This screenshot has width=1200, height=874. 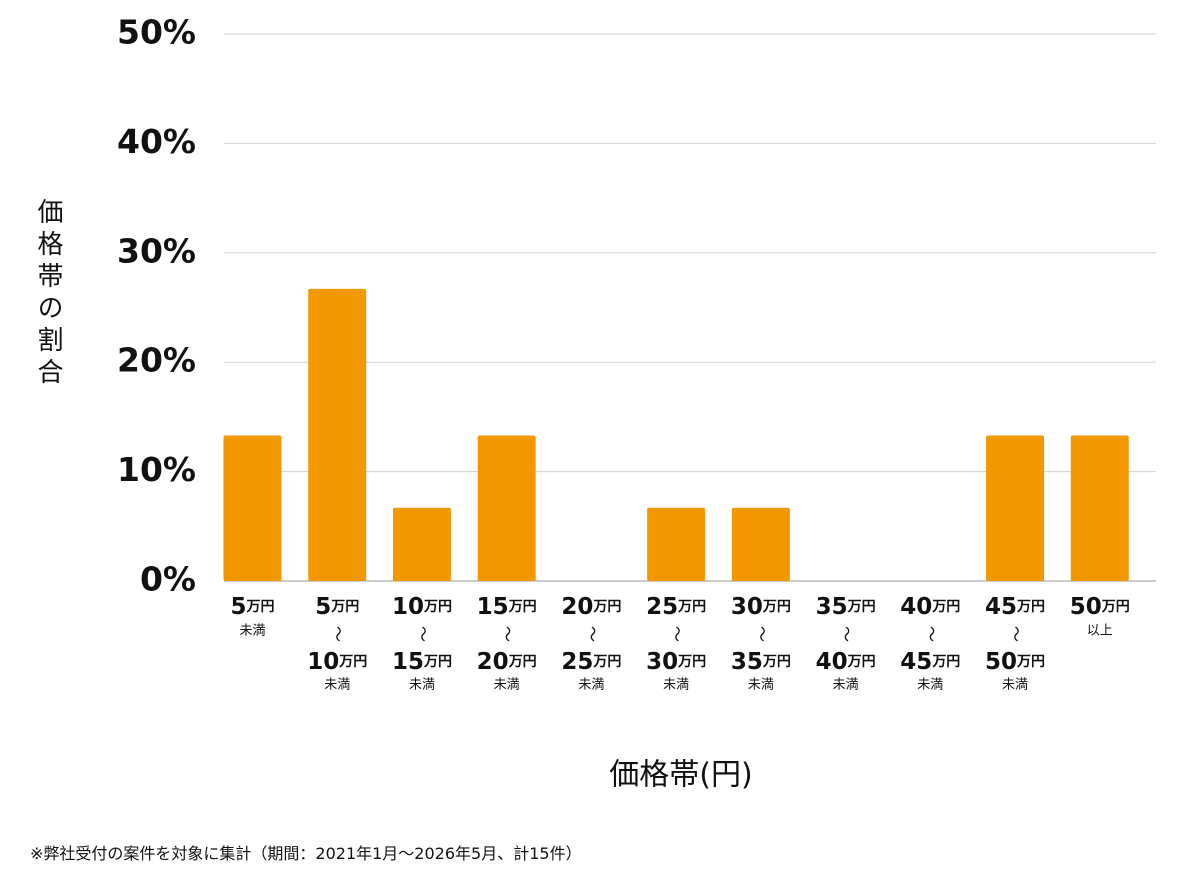 What do you see at coordinates (168, 579) in the screenshot?
I see `y-tick-label: 0%` at bounding box center [168, 579].